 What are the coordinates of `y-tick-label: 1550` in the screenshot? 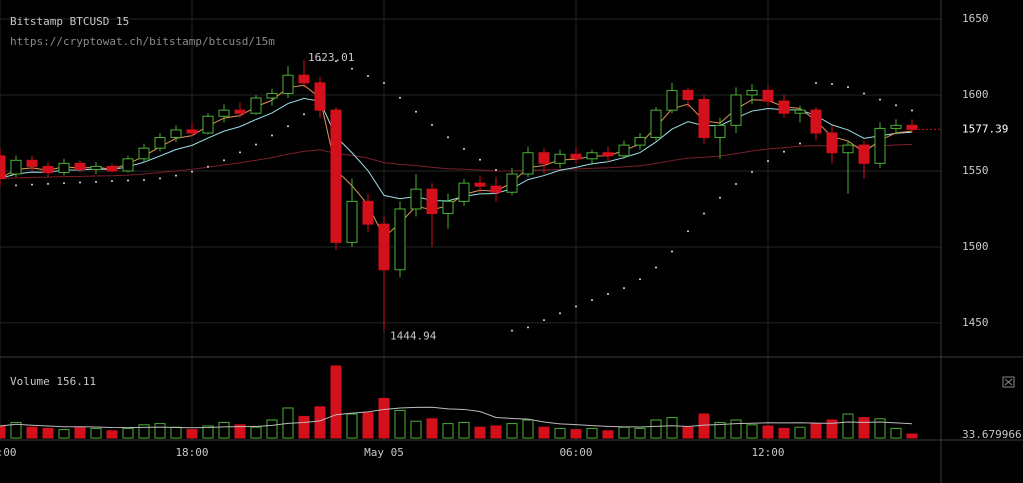 It's located at (975, 170).